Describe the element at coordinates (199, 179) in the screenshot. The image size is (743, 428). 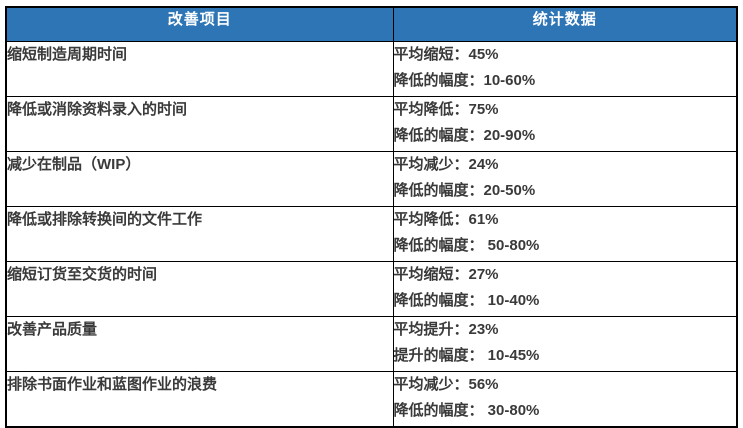
I see `item-cell: 减少在制品（WIP）` at that location.